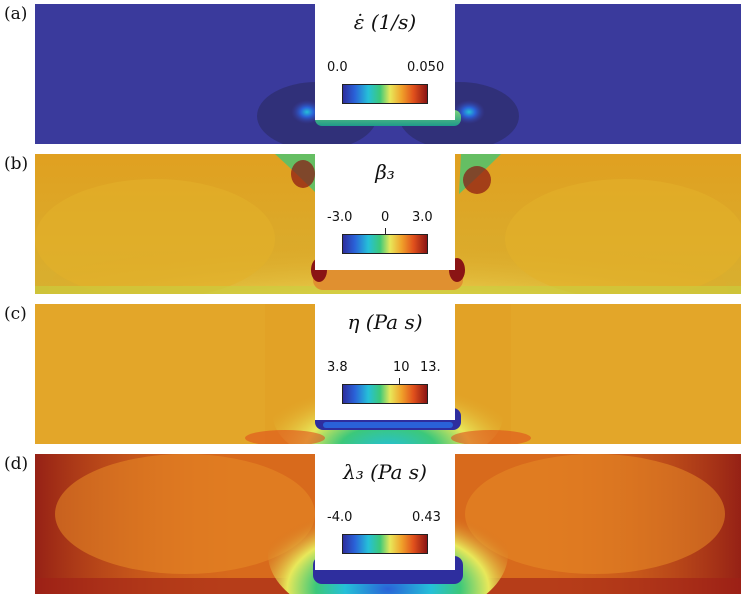 The image size is (744, 598). Describe the element at coordinates (15, 314) in the screenshot. I see `panel-label-c: (c)` at that location.